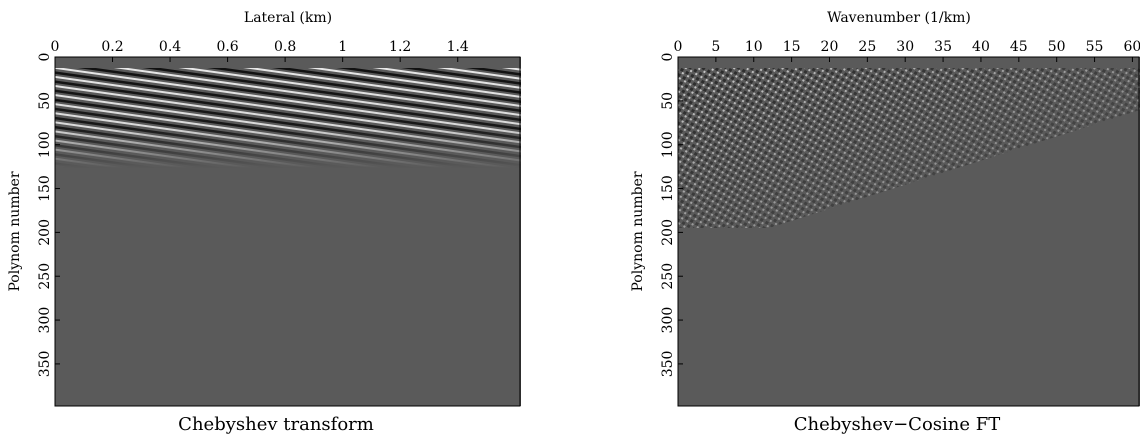 This screenshot has width=1140, height=439. I want to click on x-tick-label: 45, so click(1019, 47).